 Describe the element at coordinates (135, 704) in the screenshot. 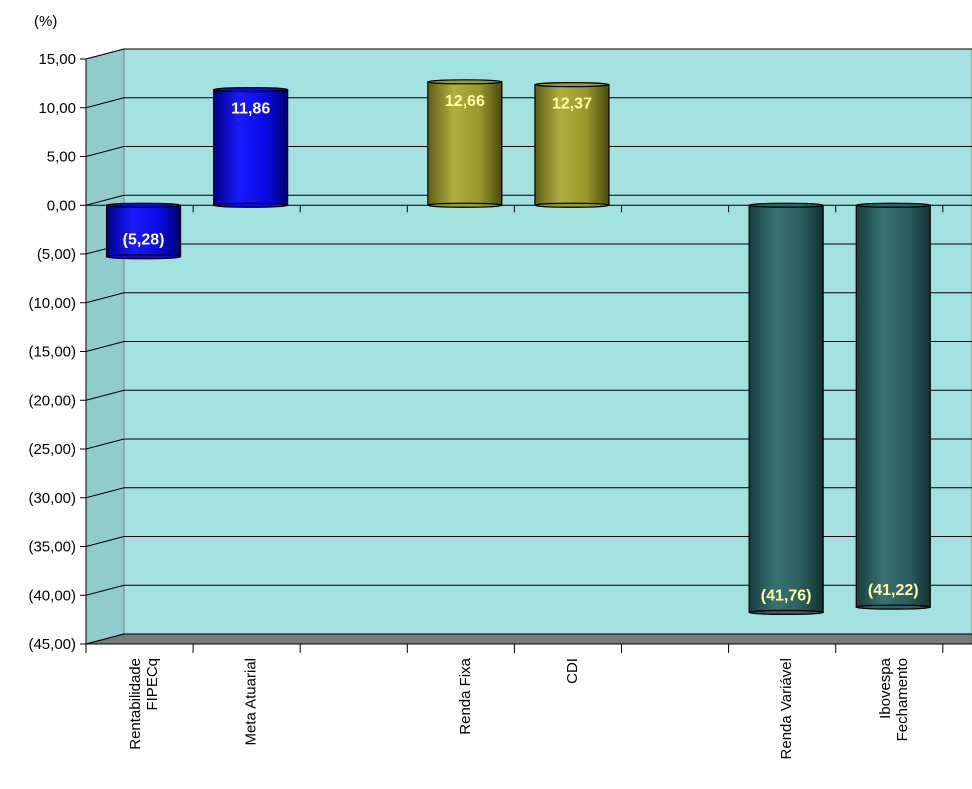

I see `category-label: Rentabilidade` at that location.